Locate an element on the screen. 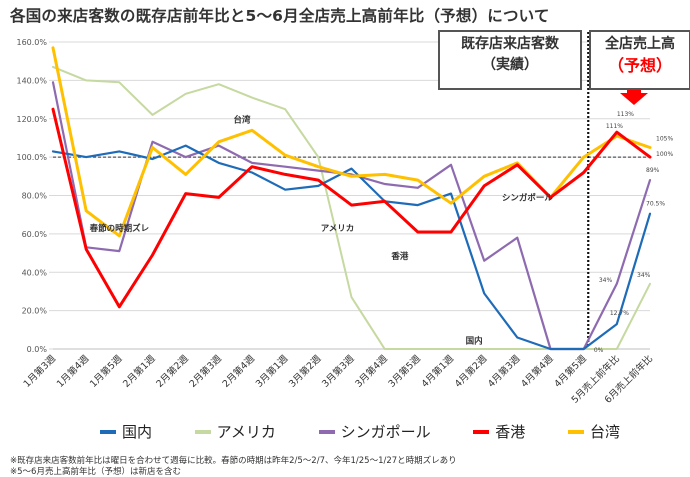  forecast-box-line1: 全店売上高 is located at coordinates (640, 44).